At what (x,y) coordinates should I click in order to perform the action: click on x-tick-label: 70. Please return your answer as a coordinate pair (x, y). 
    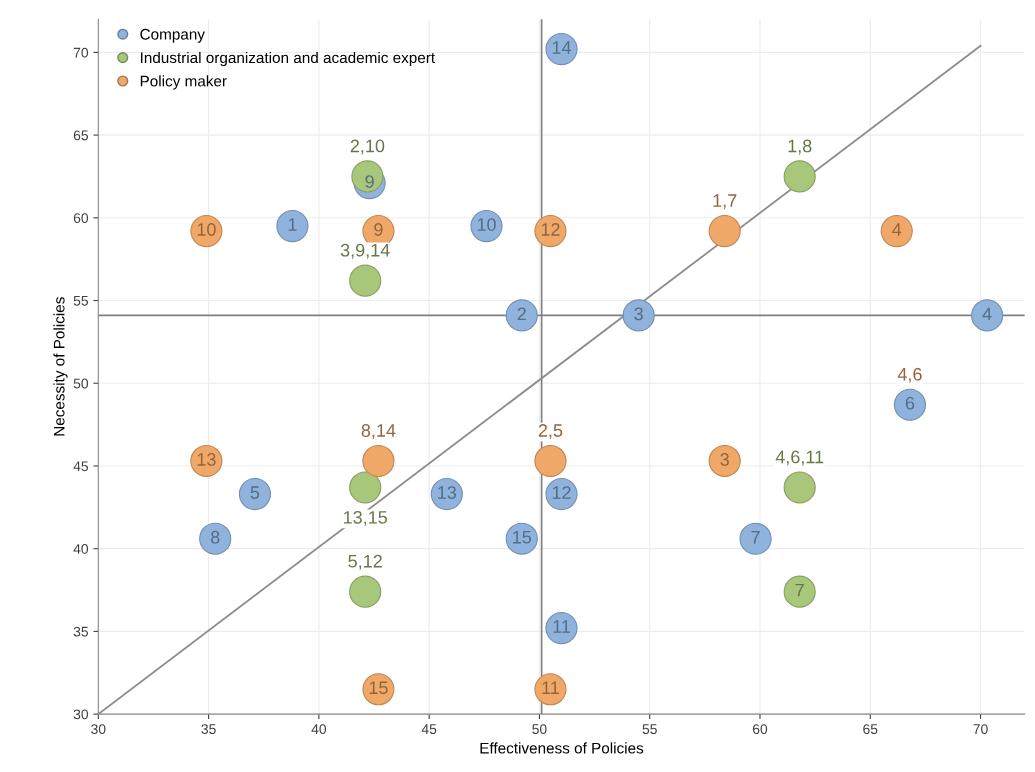
    Looking at the image, I should click on (980, 729).